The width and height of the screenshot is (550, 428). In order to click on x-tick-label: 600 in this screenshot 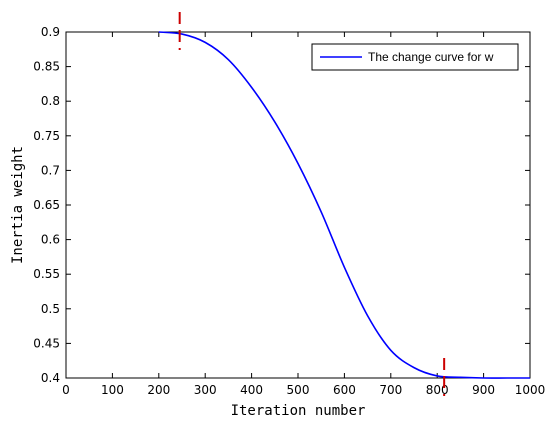, I will do `click(344, 390)`.